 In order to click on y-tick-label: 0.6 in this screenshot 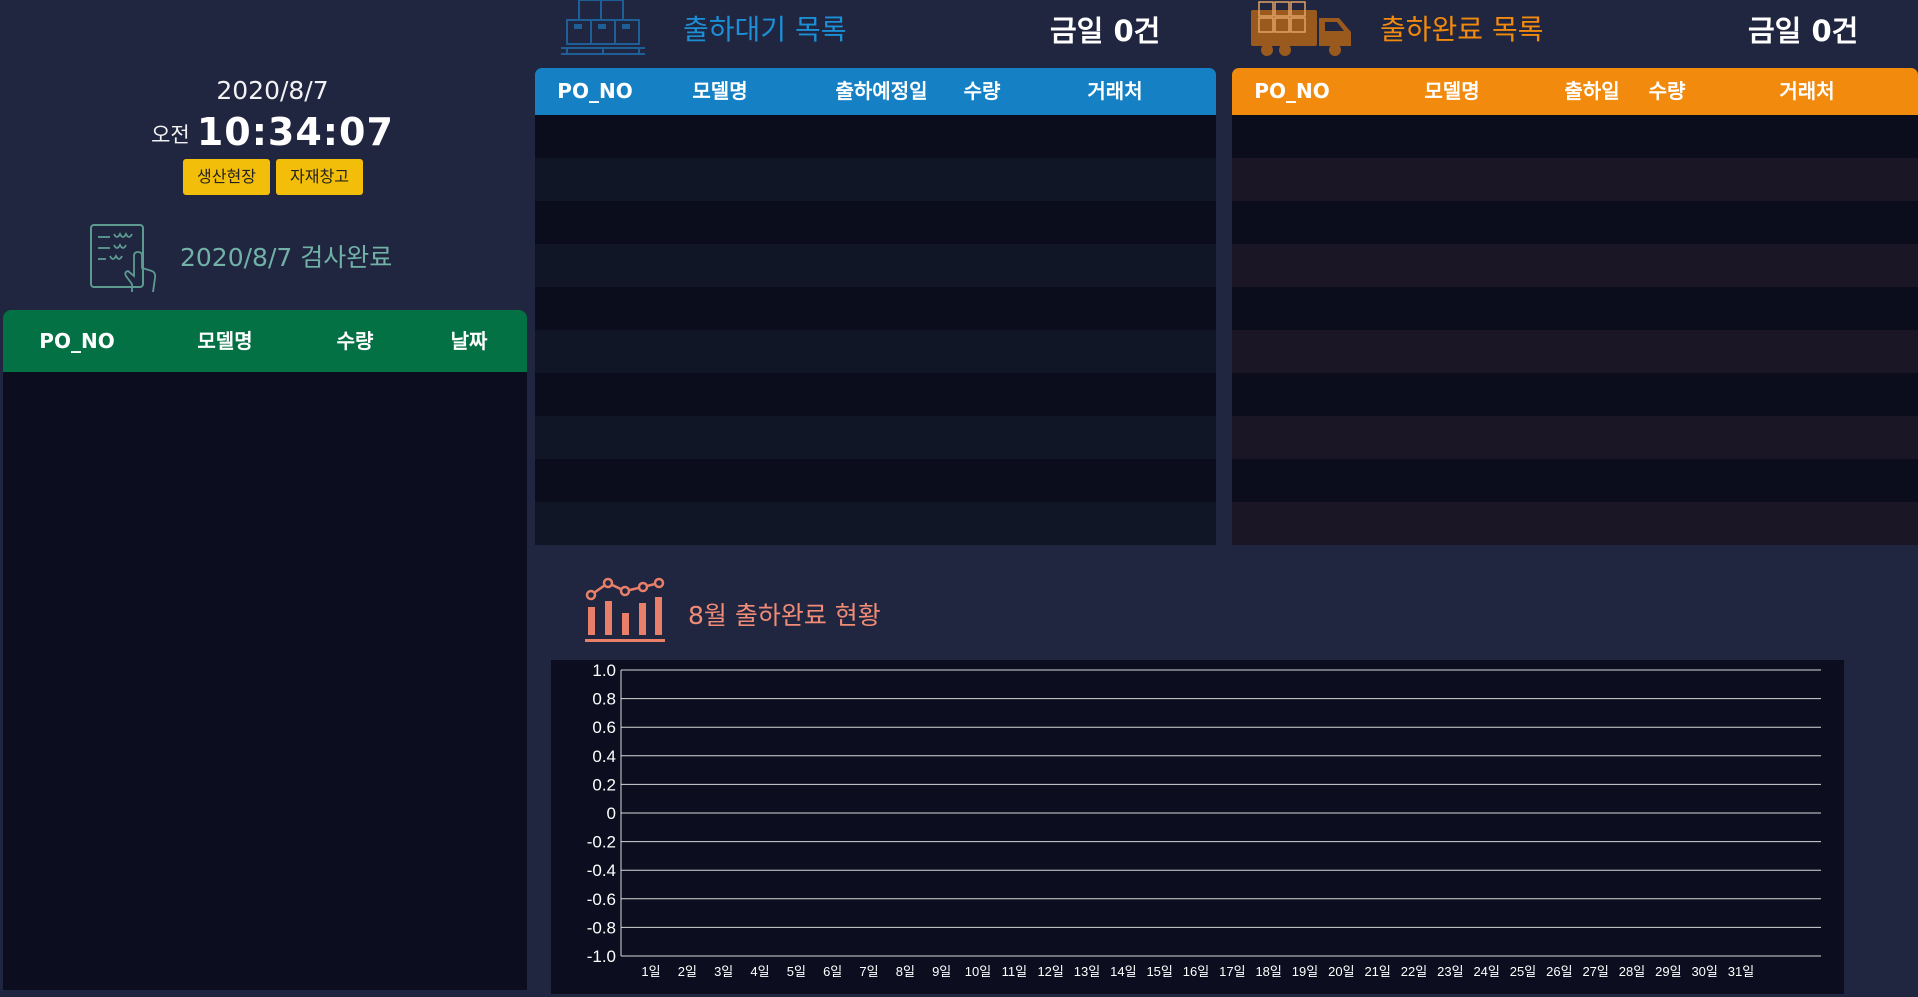, I will do `click(604, 727)`.